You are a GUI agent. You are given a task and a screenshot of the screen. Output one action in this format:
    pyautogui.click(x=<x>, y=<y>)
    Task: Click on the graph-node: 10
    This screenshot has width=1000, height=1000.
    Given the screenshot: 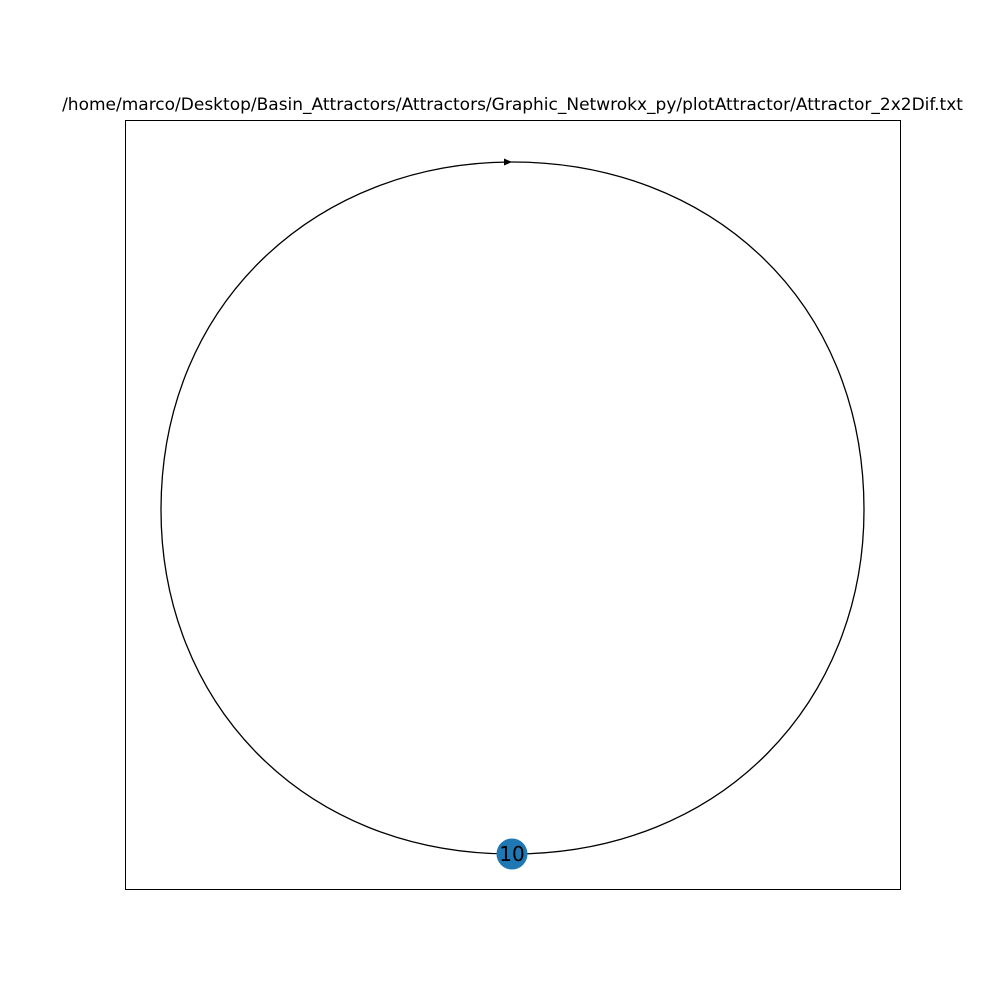 What is the action you would take?
    pyautogui.click(x=512, y=854)
    